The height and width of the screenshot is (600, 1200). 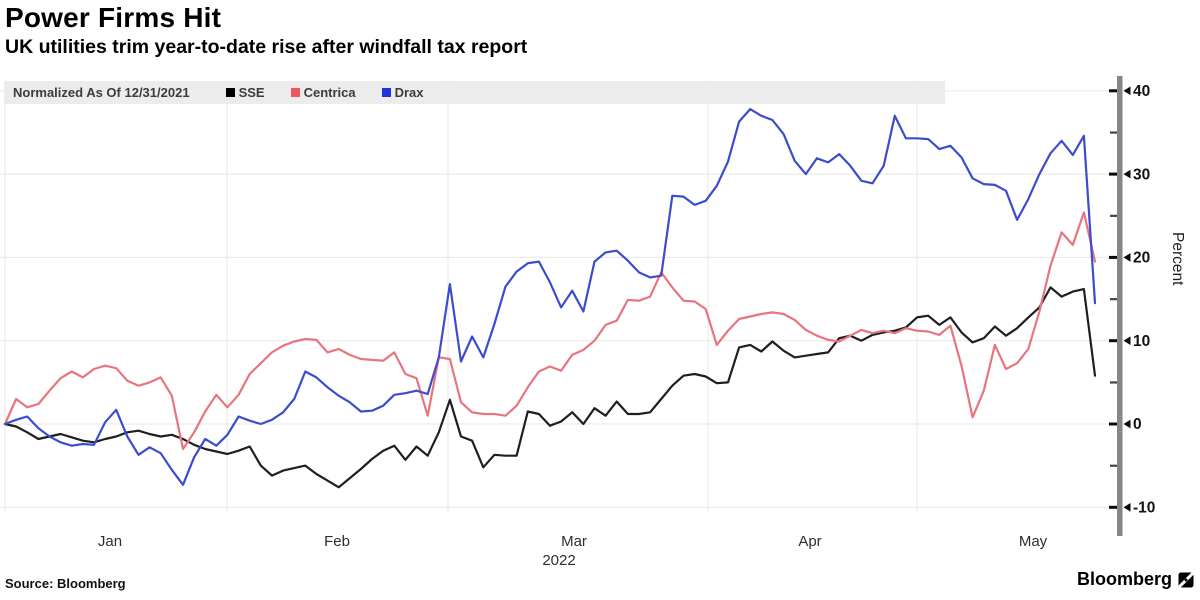 What do you see at coordinates (1120, 306) in the screenshot?
I see `y-axis-bar` at bounding box center [1120, 306].